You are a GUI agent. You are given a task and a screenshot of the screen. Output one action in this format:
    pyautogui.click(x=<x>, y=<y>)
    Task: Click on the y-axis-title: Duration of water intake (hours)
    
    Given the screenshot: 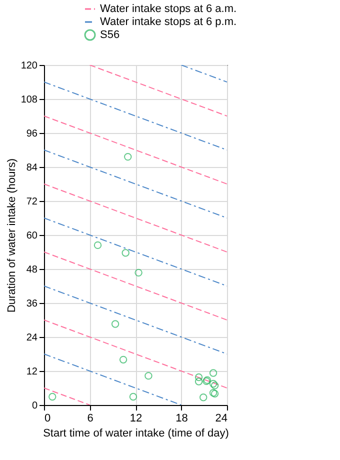 What is the action you would take?
    pyautogui.click(x=12, y=235)
    